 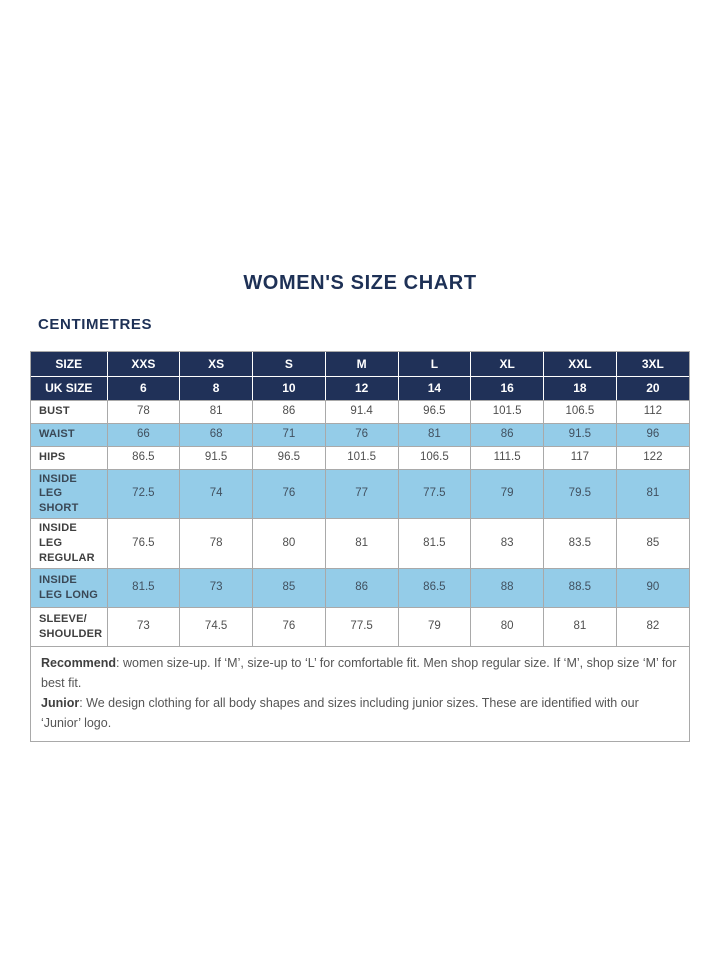 I want to click on header-row-label: UK SIZE, so click(x=69, y=388).